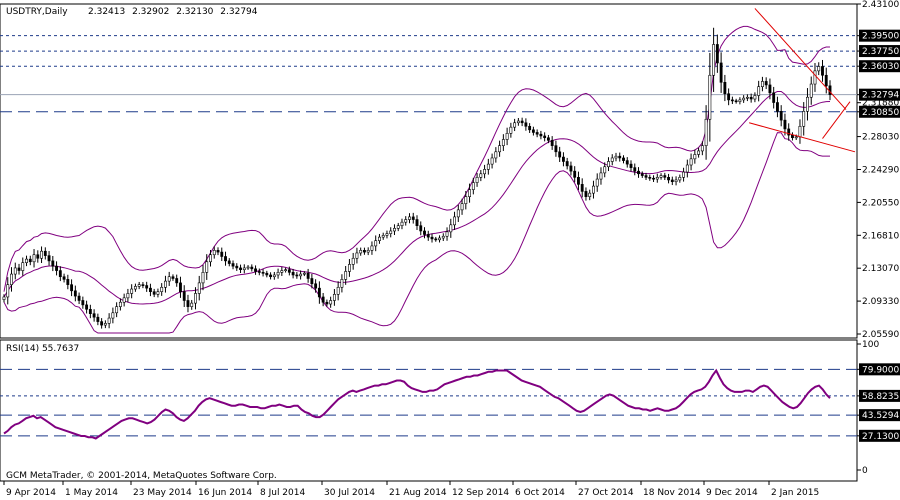 Image resolution: width=900 pixels, height=500 pixels. I want to click on price-level-label-bg, so click(879, 66).